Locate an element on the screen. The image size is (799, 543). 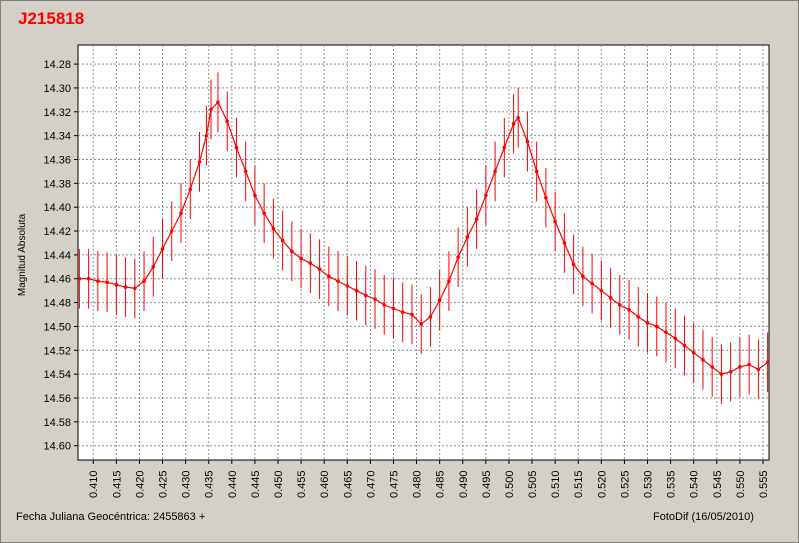
x-tick-label: 0.420 is located at coordinates (140, 484).